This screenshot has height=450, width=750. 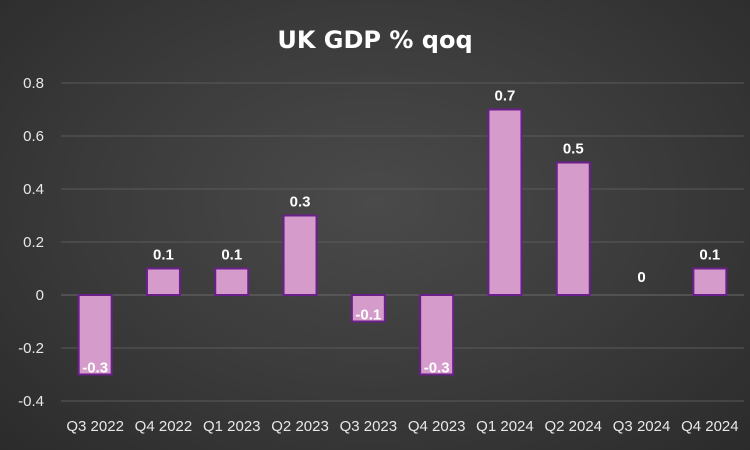 What do you see at coordinates (33, 136) in the screenshot?
I see `y-tick-label-5: 0.6` at bounding box center [33, 136].